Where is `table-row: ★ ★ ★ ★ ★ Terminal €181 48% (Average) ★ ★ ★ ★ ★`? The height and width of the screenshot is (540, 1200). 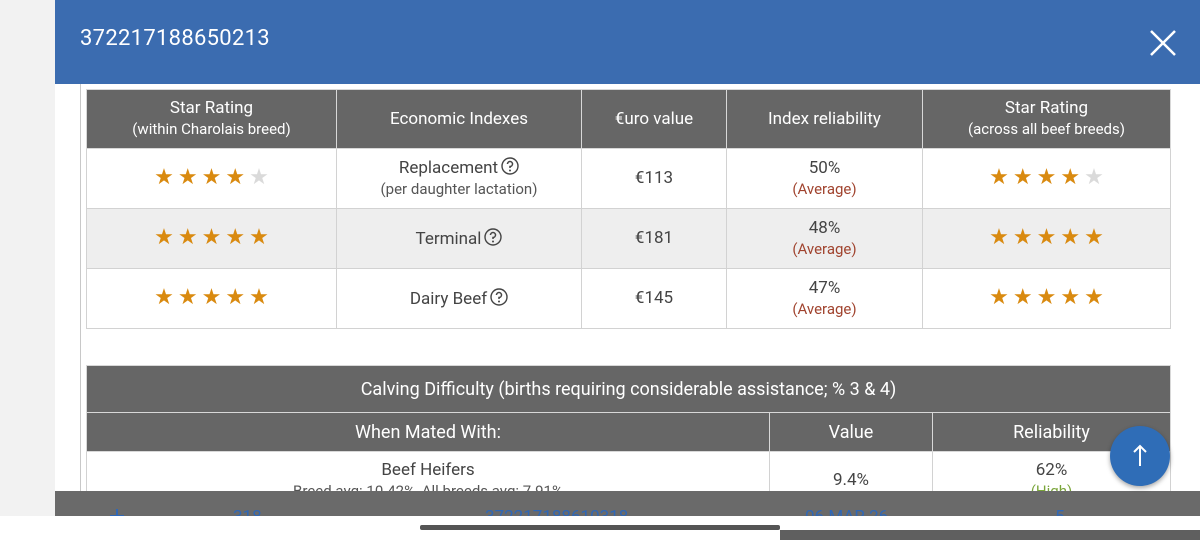
table-row: ★ ★ ★ ★ ★ Terminal €181 48% (Average) ★ ★ ★ ★ ★ is located at coordinates (628, 238).